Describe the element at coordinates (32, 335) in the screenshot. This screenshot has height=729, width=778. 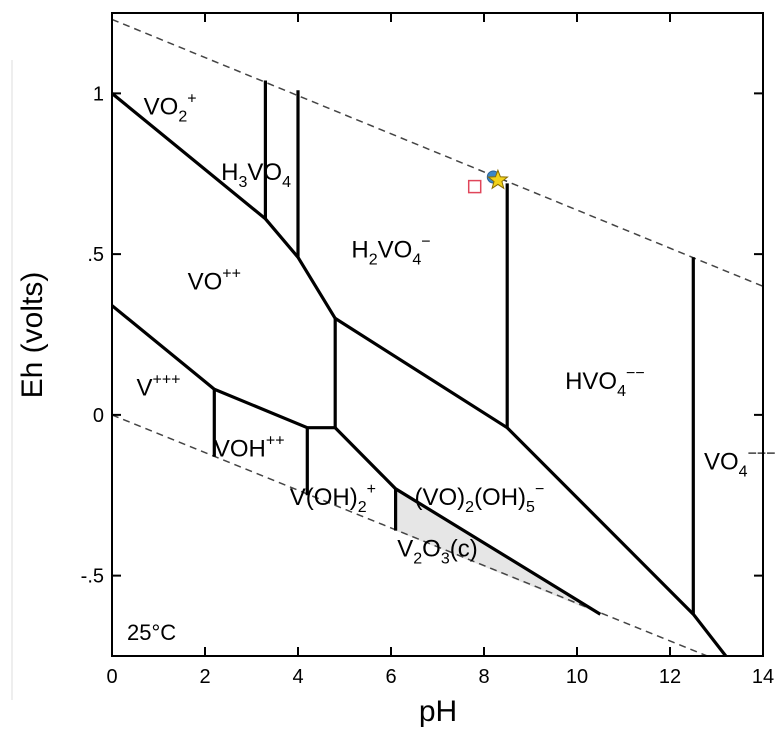
I see `y-axis-title: Eh (volts)` at that location.